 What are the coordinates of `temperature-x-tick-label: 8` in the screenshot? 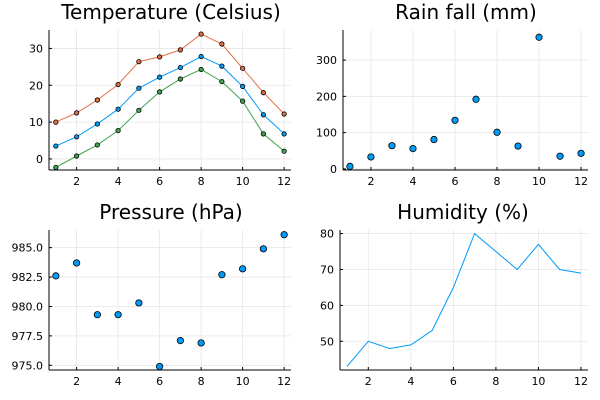 It's located at (201, 181).